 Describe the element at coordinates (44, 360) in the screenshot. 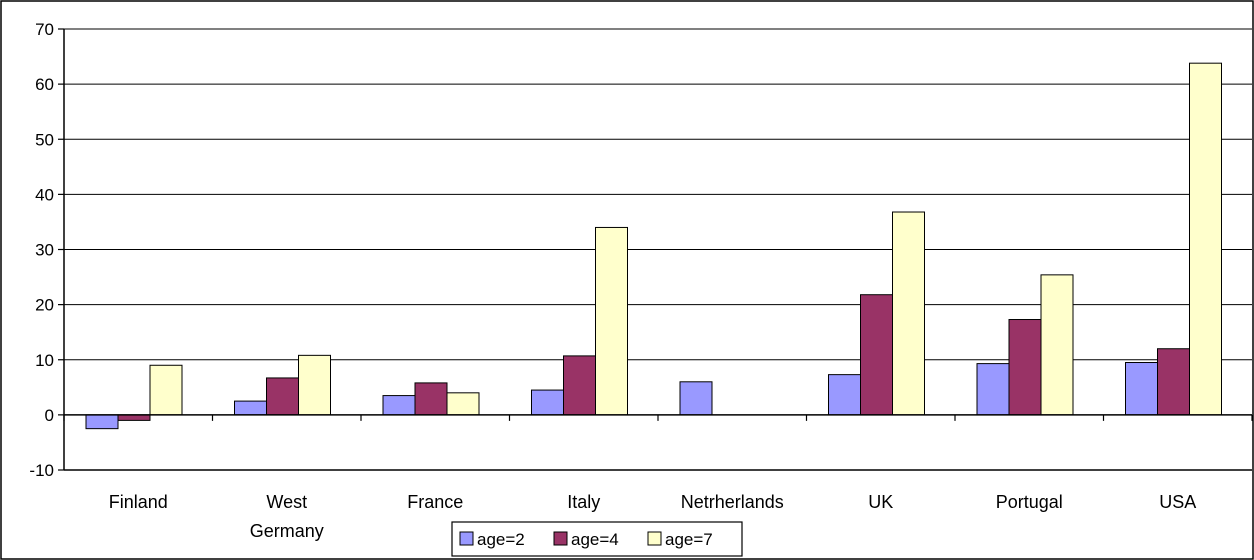

I see `y-tick-label: 10` at that location.